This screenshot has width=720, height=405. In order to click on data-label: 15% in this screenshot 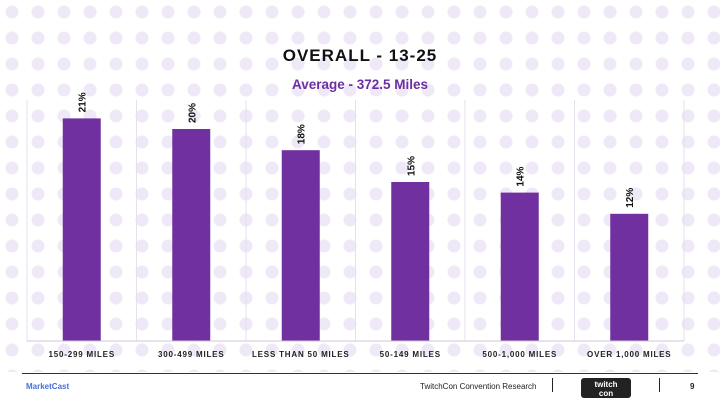, I will do `click(411, 166)`.